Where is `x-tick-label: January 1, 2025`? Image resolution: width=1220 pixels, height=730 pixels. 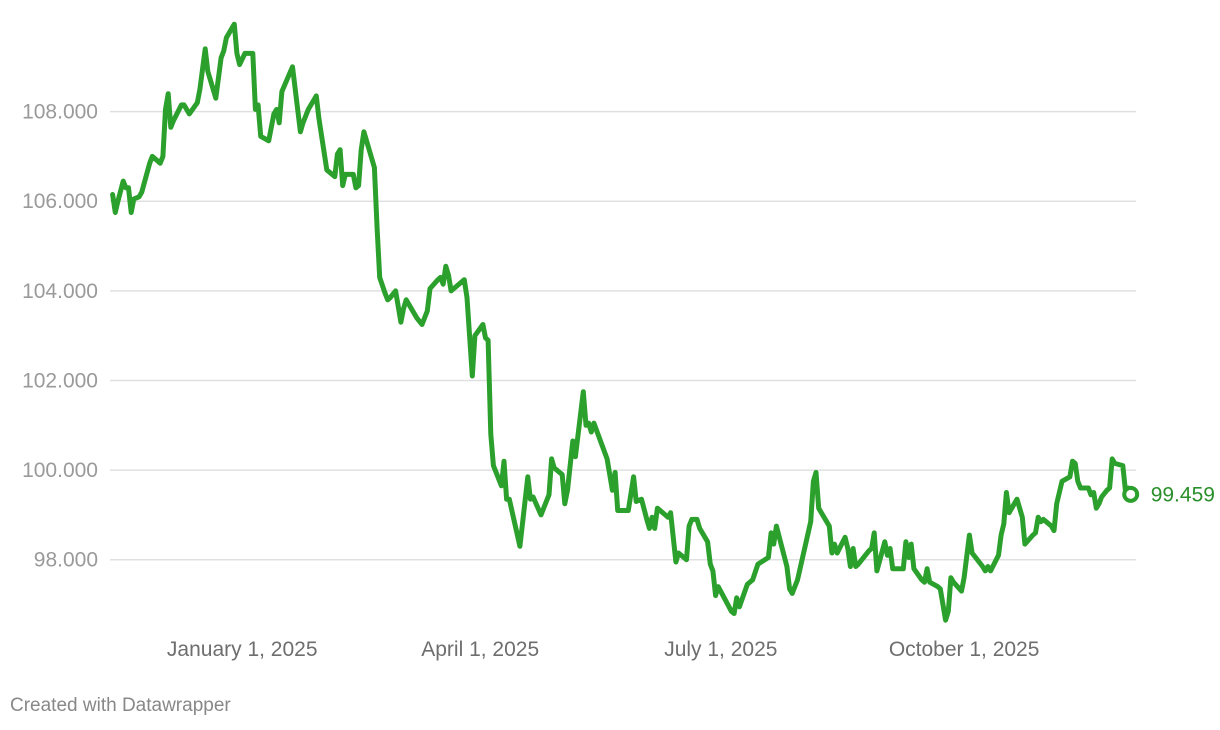
x-tick-label: January 1, 2025 is located at coordinates (242, 649).